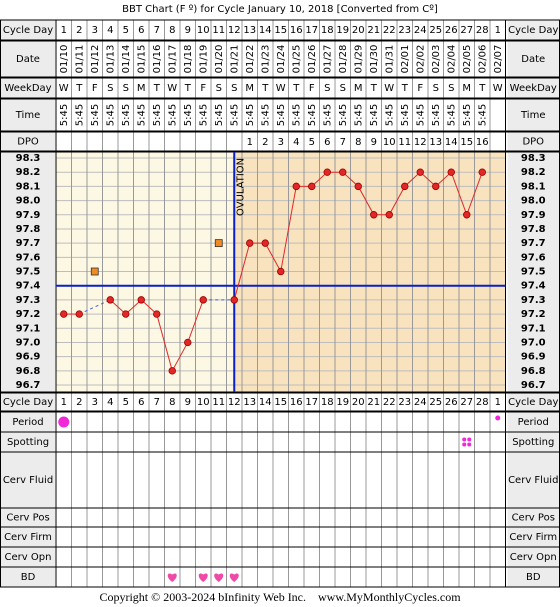 This screenshot has height=607, width=560. I want to click on row-label: Cerv Opn, so click(28, 557).